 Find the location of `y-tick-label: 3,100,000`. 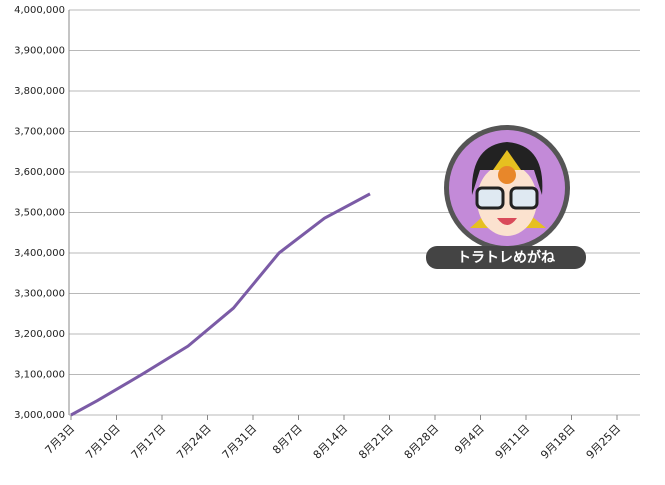

y-tick-label: 3,100,000 is located at coordinates (39, 375).